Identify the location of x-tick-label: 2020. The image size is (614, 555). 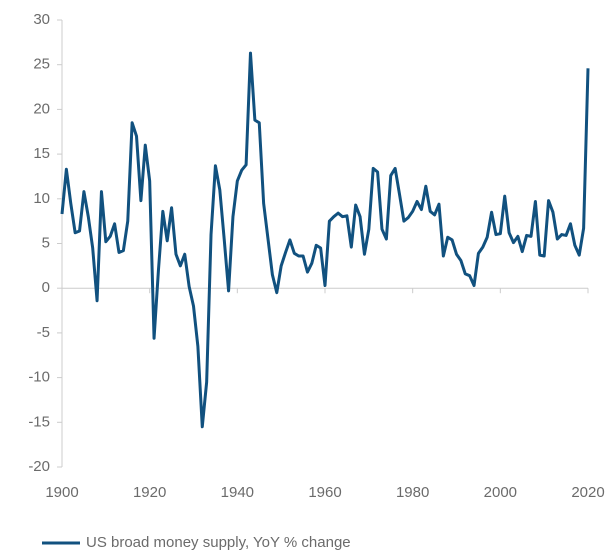
(587, 492).